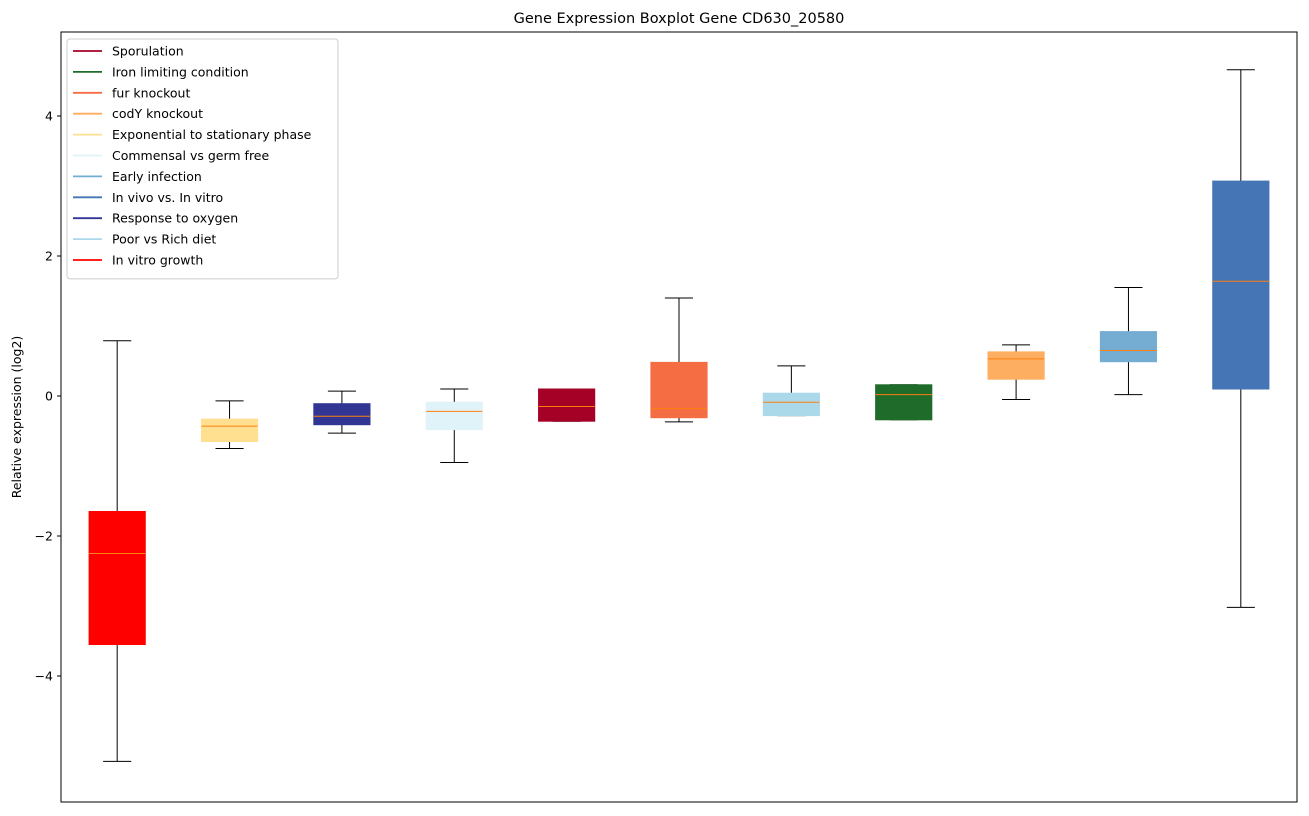  I want to click on legend-label: Sporulation, so click(148, 51).